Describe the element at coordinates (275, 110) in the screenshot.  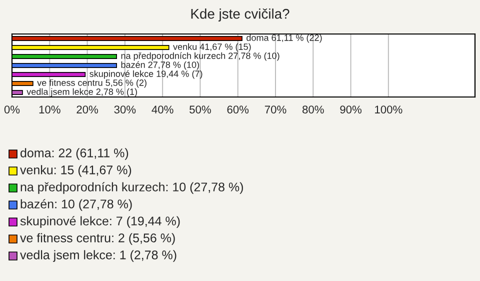
I see `x-tick-label: 70%` at that location.